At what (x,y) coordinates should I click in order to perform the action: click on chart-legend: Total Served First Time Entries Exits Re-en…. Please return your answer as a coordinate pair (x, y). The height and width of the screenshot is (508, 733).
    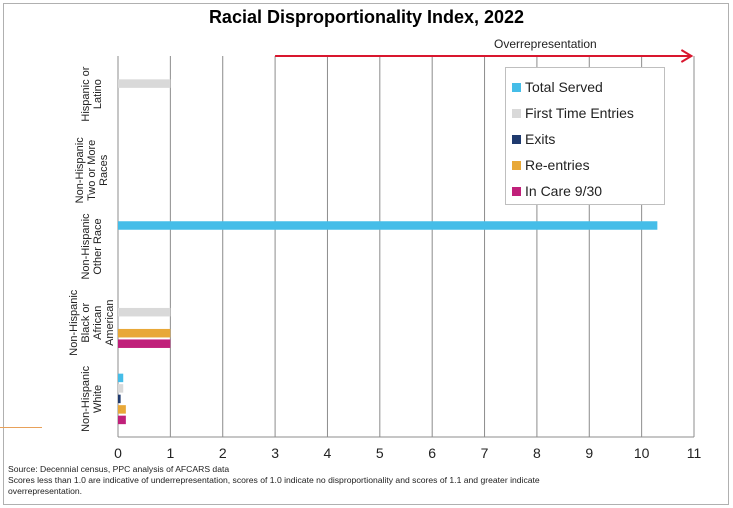
    Looking at the image, I should click on (585, 136).